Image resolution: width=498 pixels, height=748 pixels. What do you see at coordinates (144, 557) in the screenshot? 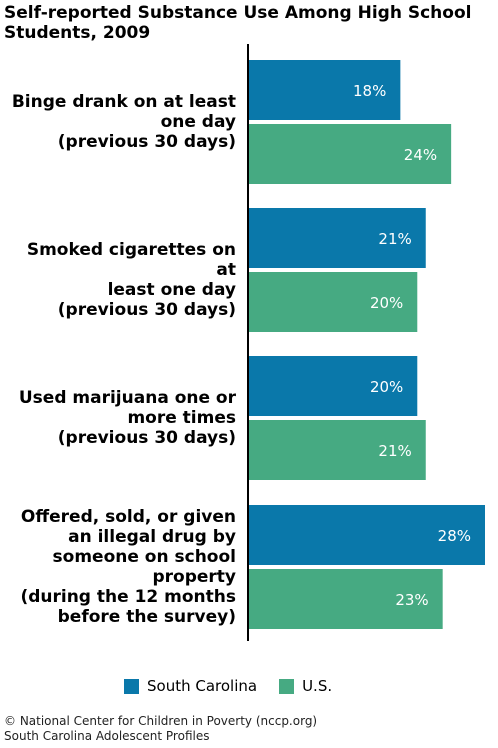
I see `category-label-line: someone on school` at bounding box center [144, 557].